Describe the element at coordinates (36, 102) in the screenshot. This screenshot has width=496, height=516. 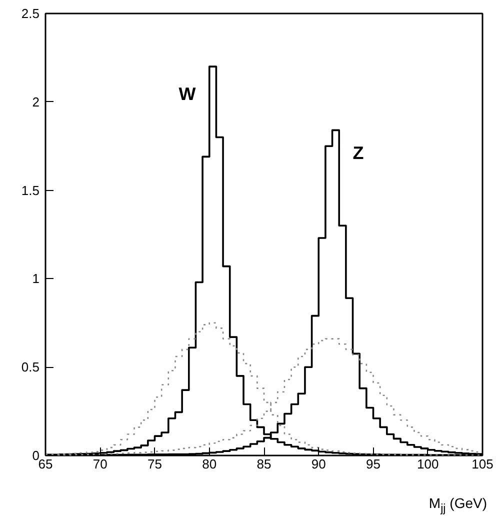
I see `y-tick-label: 2` at that location.